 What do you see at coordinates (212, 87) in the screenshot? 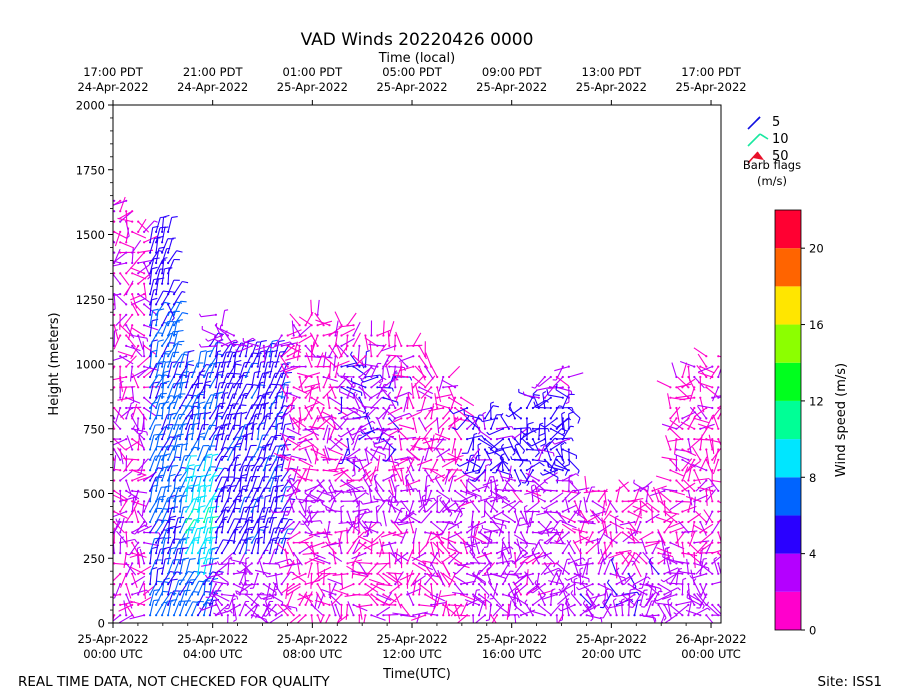
I see `top-tick-date: 24-Apr-2022` at bounding box center [212, 87].